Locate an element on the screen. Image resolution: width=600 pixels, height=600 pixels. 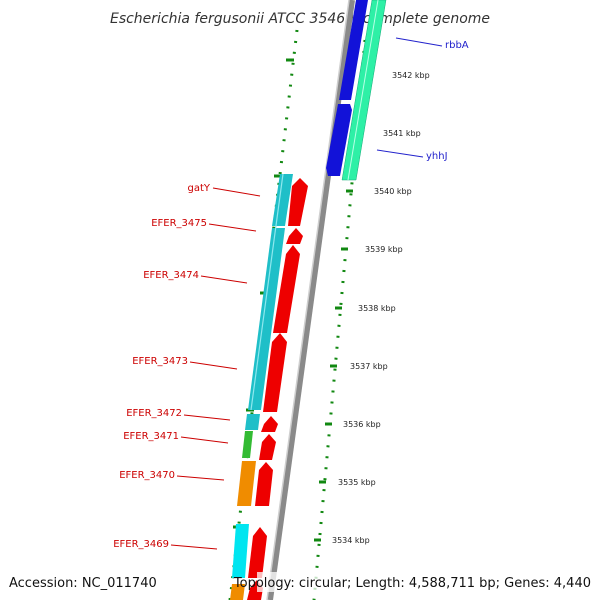
red-genes is located at coordinates (277, 389).